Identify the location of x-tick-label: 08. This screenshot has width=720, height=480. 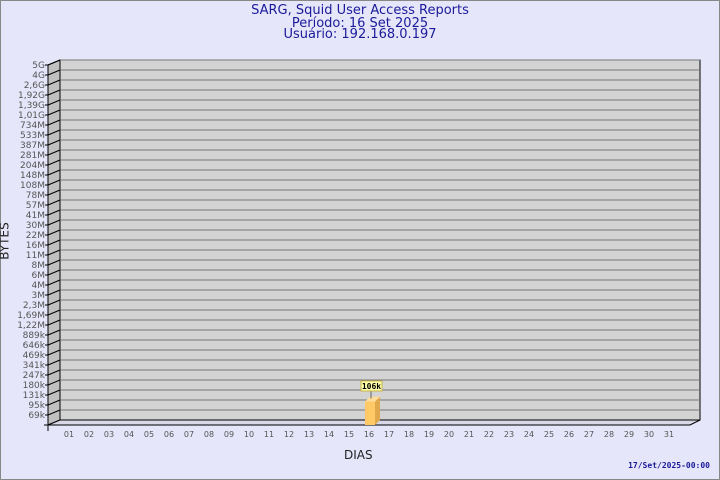
(209, 434).